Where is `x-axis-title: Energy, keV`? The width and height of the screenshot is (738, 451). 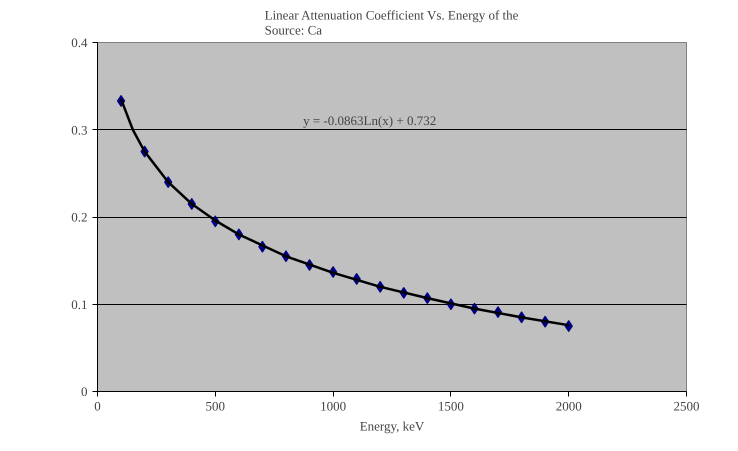 x-axis-title: Energy, keV is located at coordinates (392, 426).